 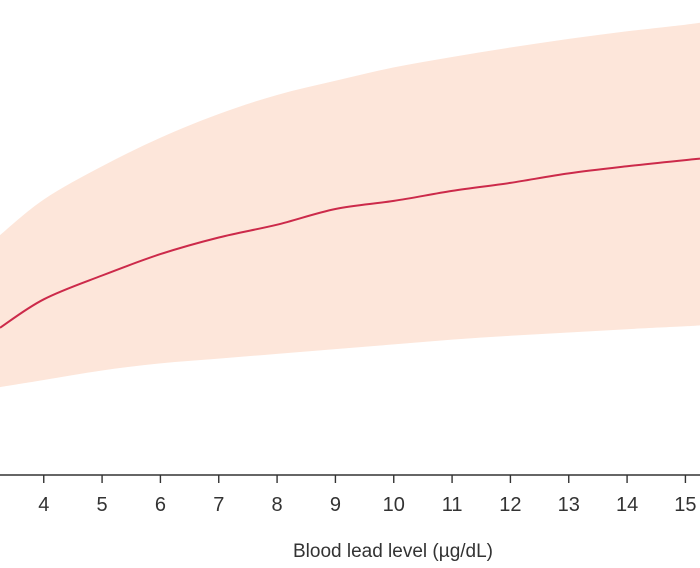 I want to click on x-tick-label-6: 6, so click(x=160, y=505).